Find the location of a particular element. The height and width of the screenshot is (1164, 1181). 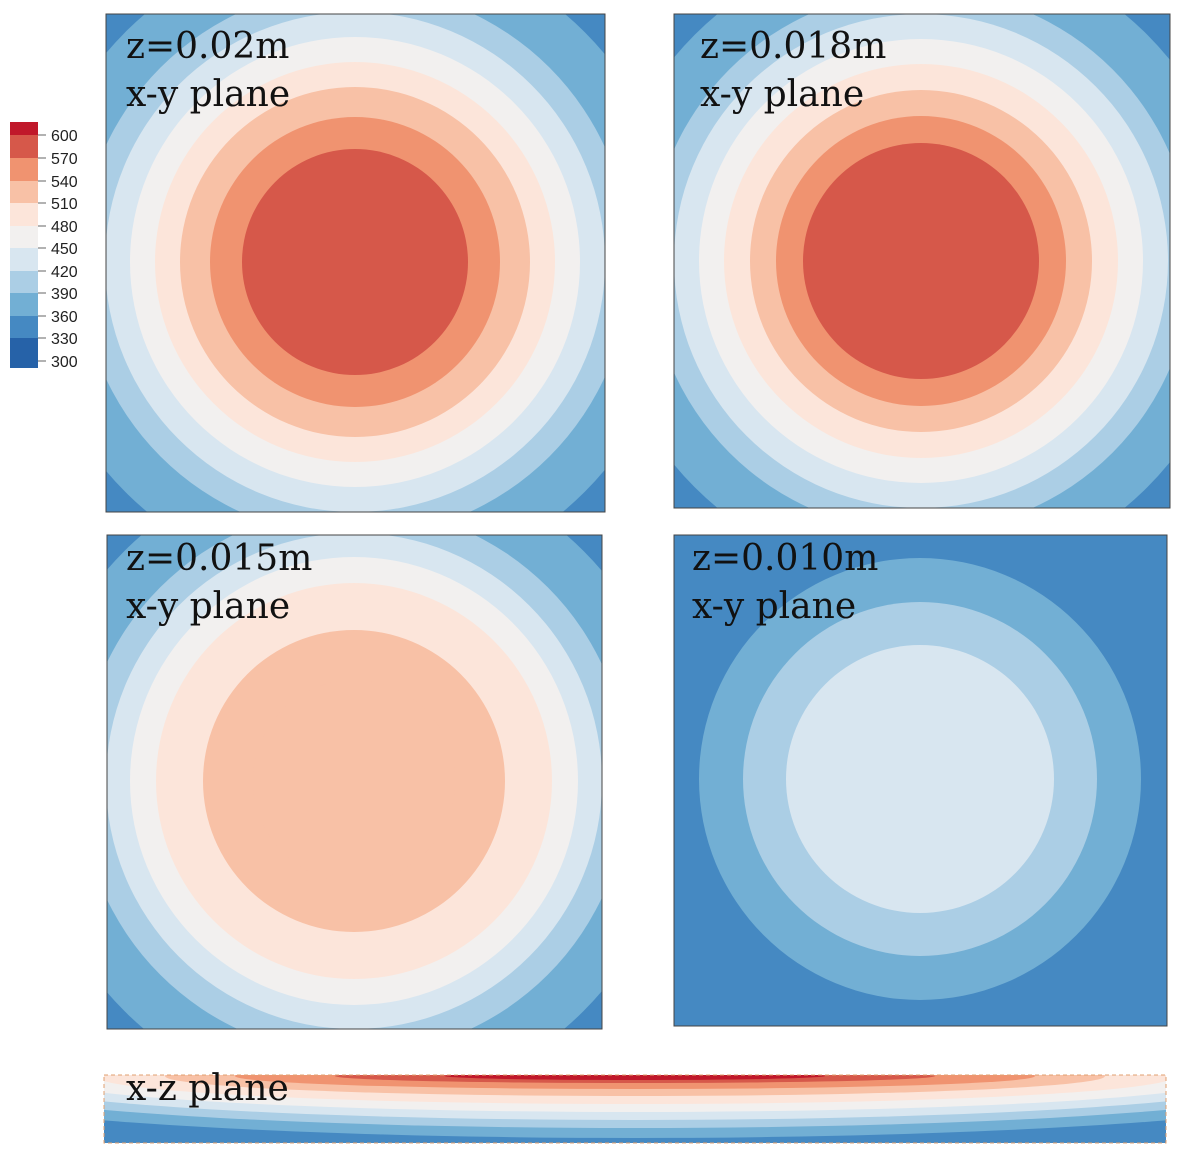

contour-panel-x-z: x-z plane is located at coordinates (635, 1106).